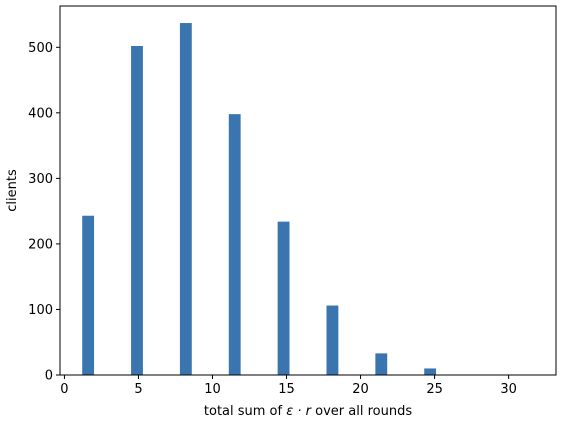 This screenshot has height=422, width=567. I want to click on y-tick-label-5: 500, so click(40, 48).